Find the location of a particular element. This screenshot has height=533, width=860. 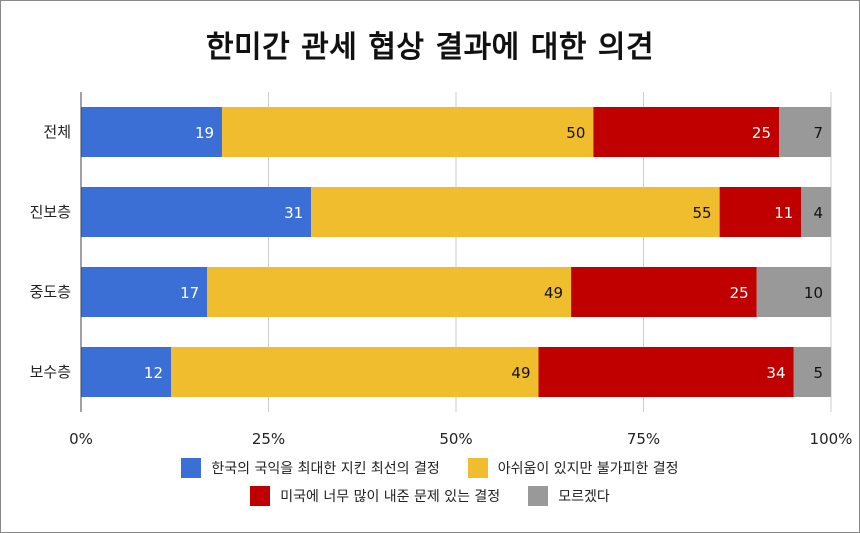

data-label: 31 is located at coordinates (293, 213).